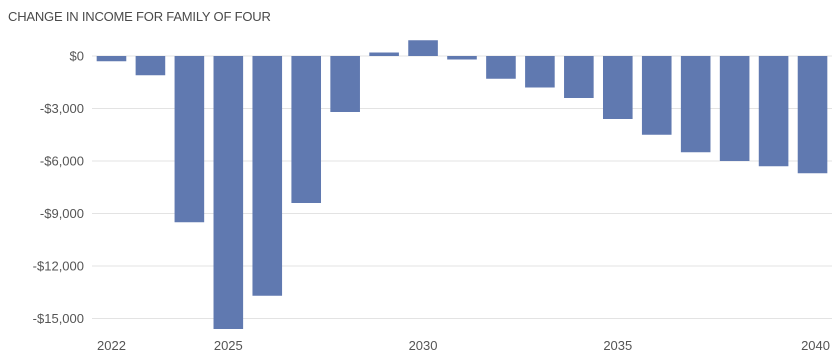  I want to click on y-tick-label: -$3,000, so click(62, 108).